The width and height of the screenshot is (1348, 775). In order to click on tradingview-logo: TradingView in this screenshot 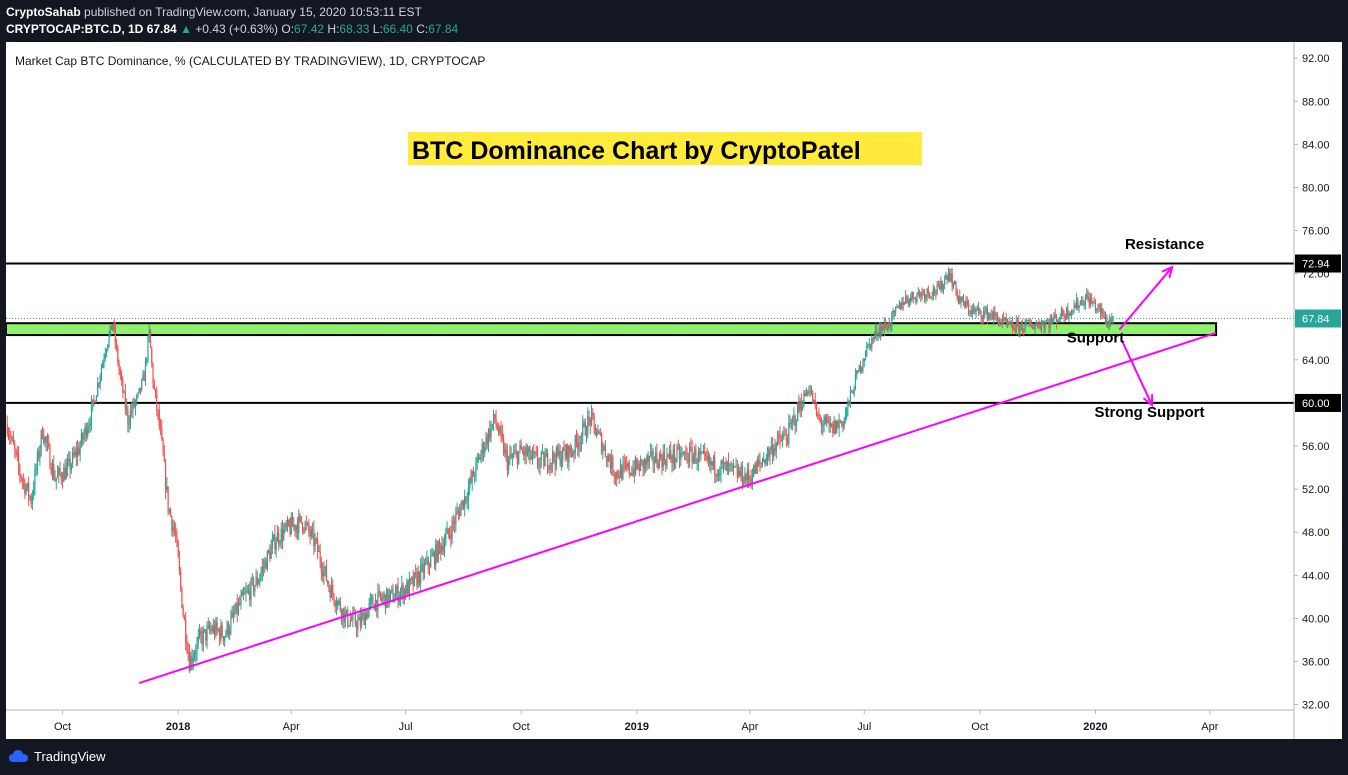, I will do `click(57, 756)`.